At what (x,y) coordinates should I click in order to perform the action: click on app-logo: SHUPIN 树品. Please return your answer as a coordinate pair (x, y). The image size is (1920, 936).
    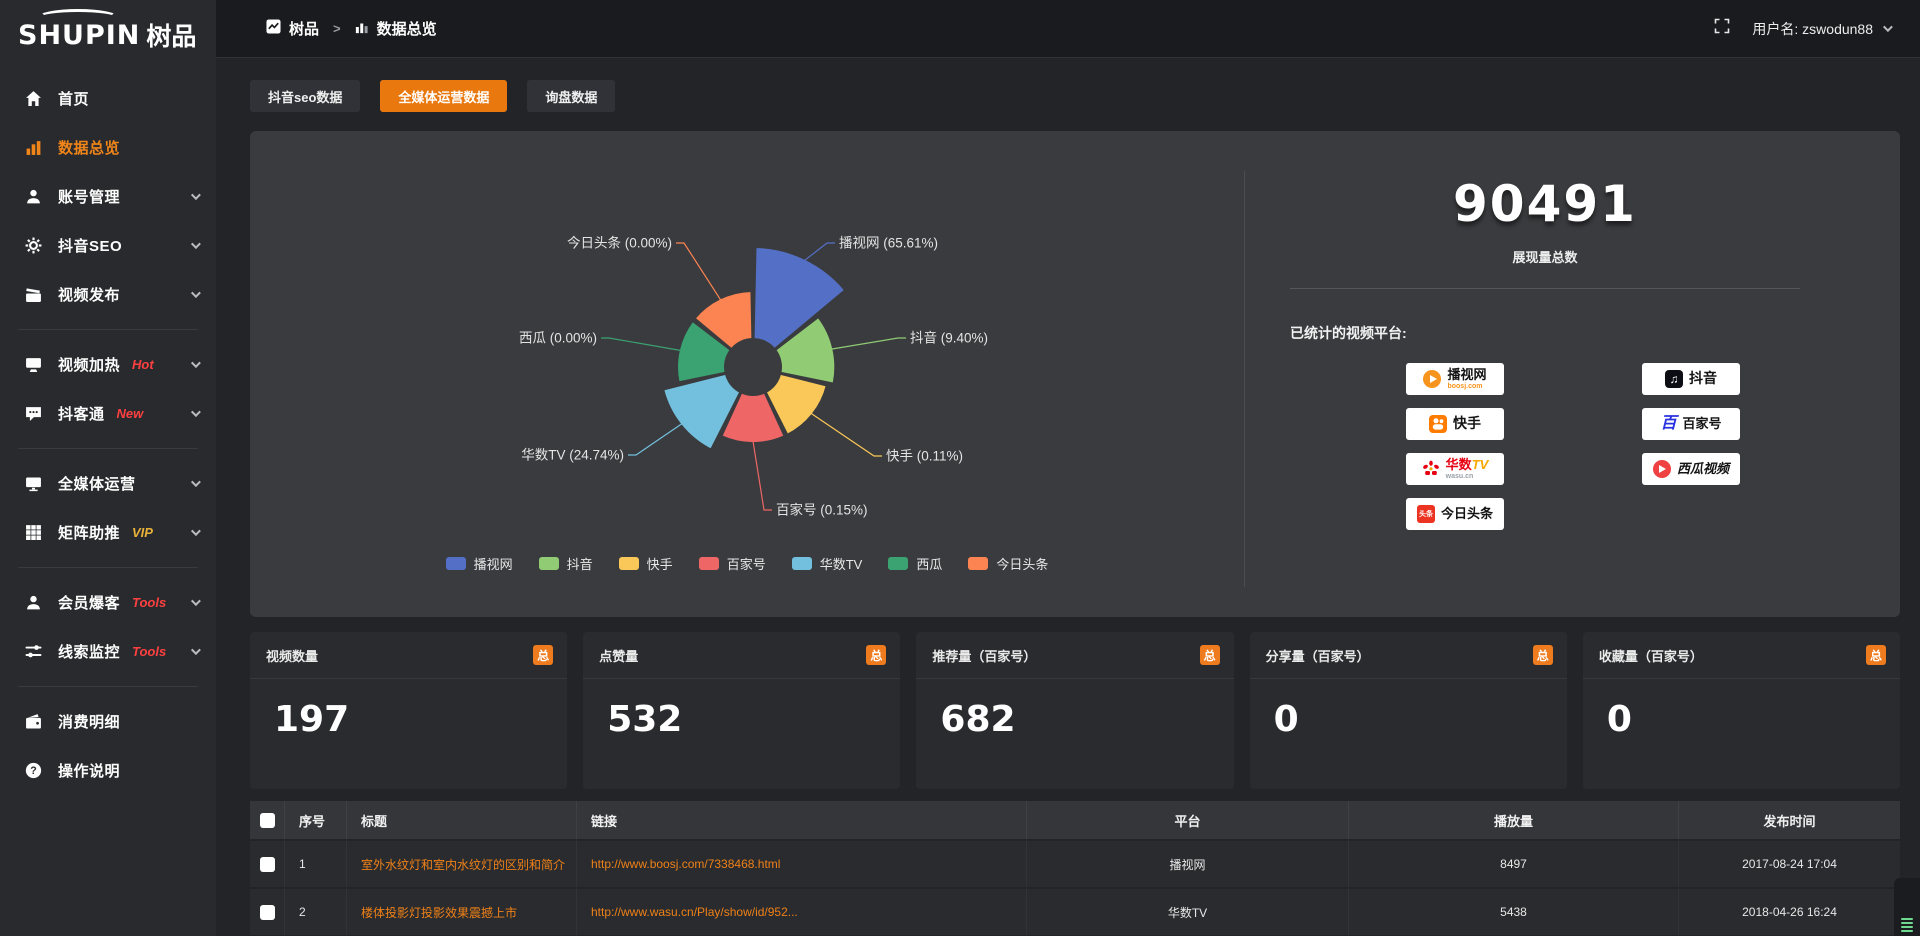
    Looking at the image, I should click on (108, 35).